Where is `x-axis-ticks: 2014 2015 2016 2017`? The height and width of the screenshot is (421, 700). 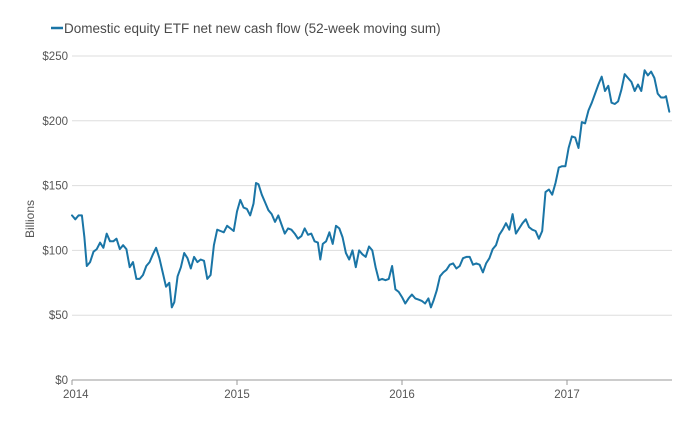 x-axis-ticks: 2014 2015 2016 2017 is located at coordinates (321, 390).